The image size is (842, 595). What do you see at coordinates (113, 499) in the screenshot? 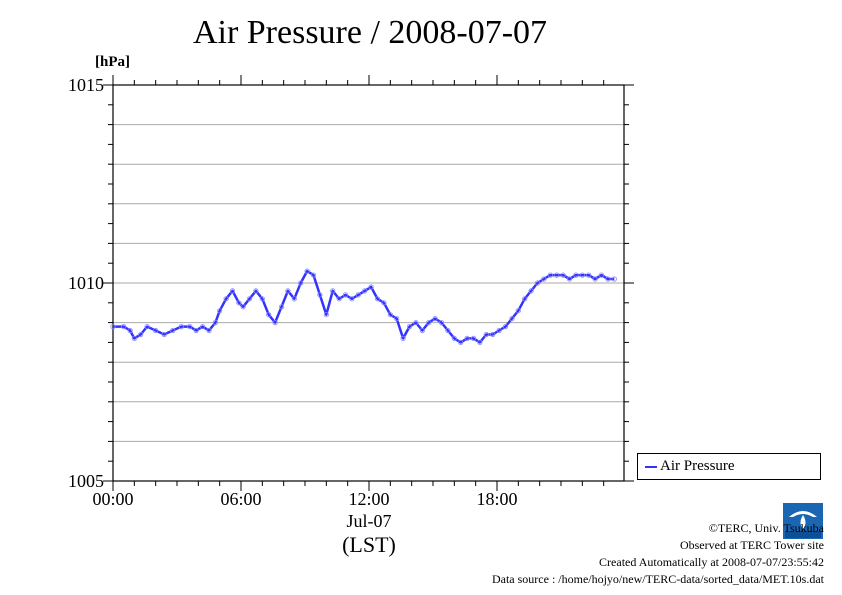
I see `x-tick-label-0000: 00:00` at bounding box center [113, 499].